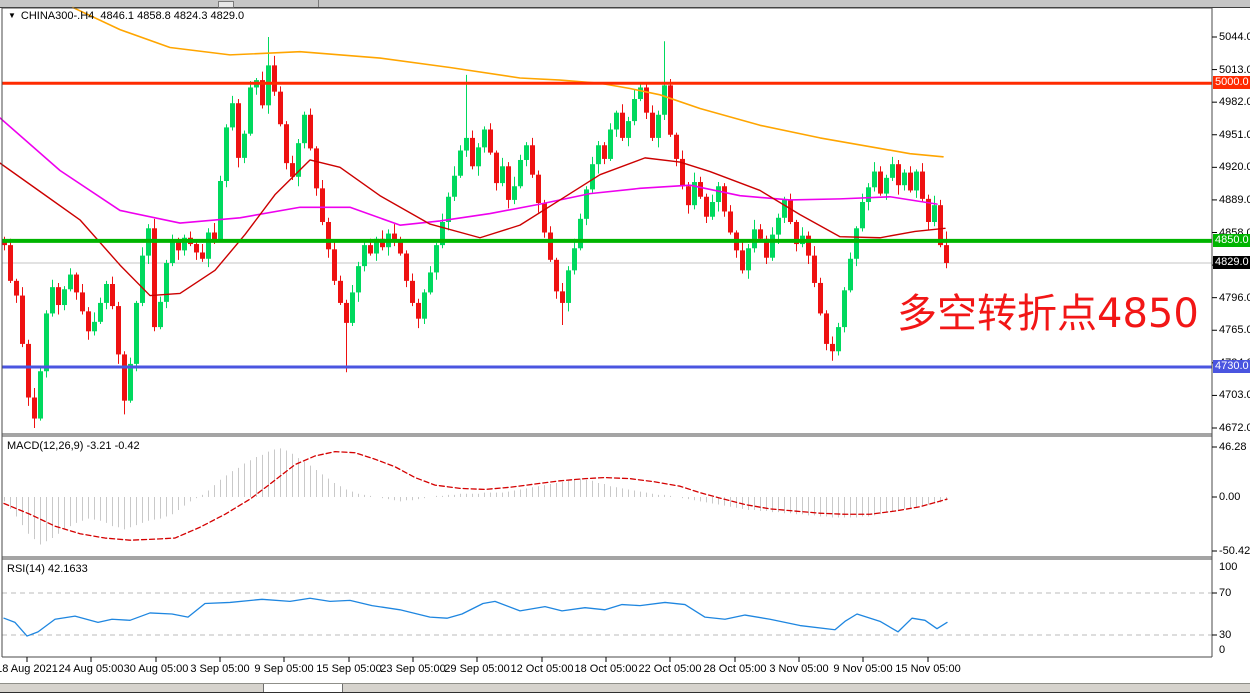 The width and height of the screenshot is (1250, 693). What do you see at coordinates (318, 3) in the screenshot?
I see `top-strip-separator` at bounding box center [318, 3].